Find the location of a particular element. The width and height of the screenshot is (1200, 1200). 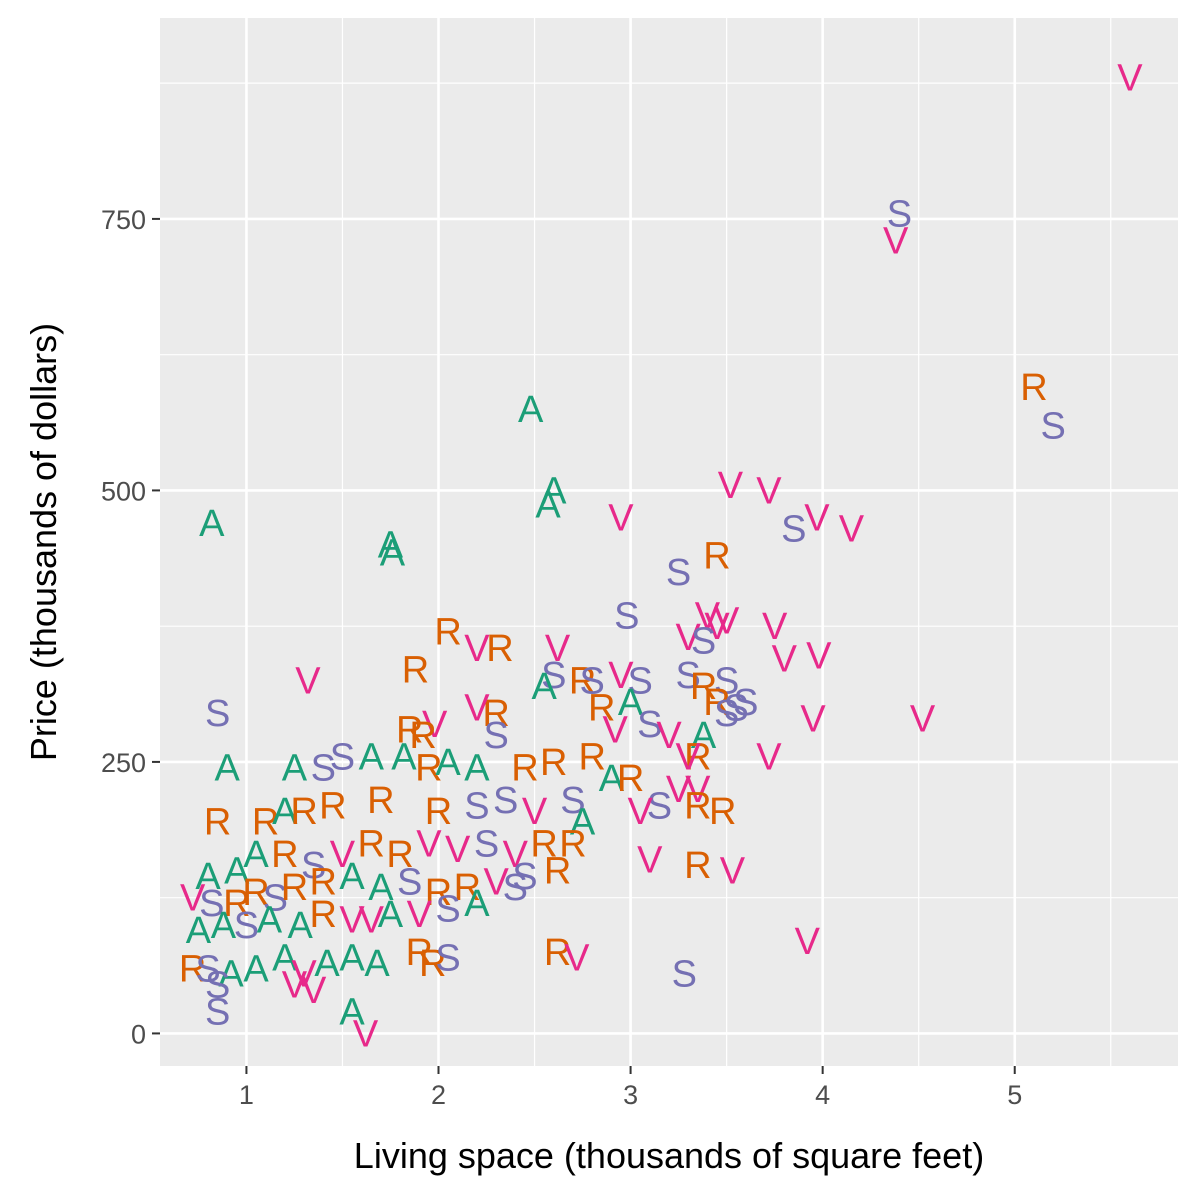

y-tick-label: 750 is located at coordinates (123, 220).